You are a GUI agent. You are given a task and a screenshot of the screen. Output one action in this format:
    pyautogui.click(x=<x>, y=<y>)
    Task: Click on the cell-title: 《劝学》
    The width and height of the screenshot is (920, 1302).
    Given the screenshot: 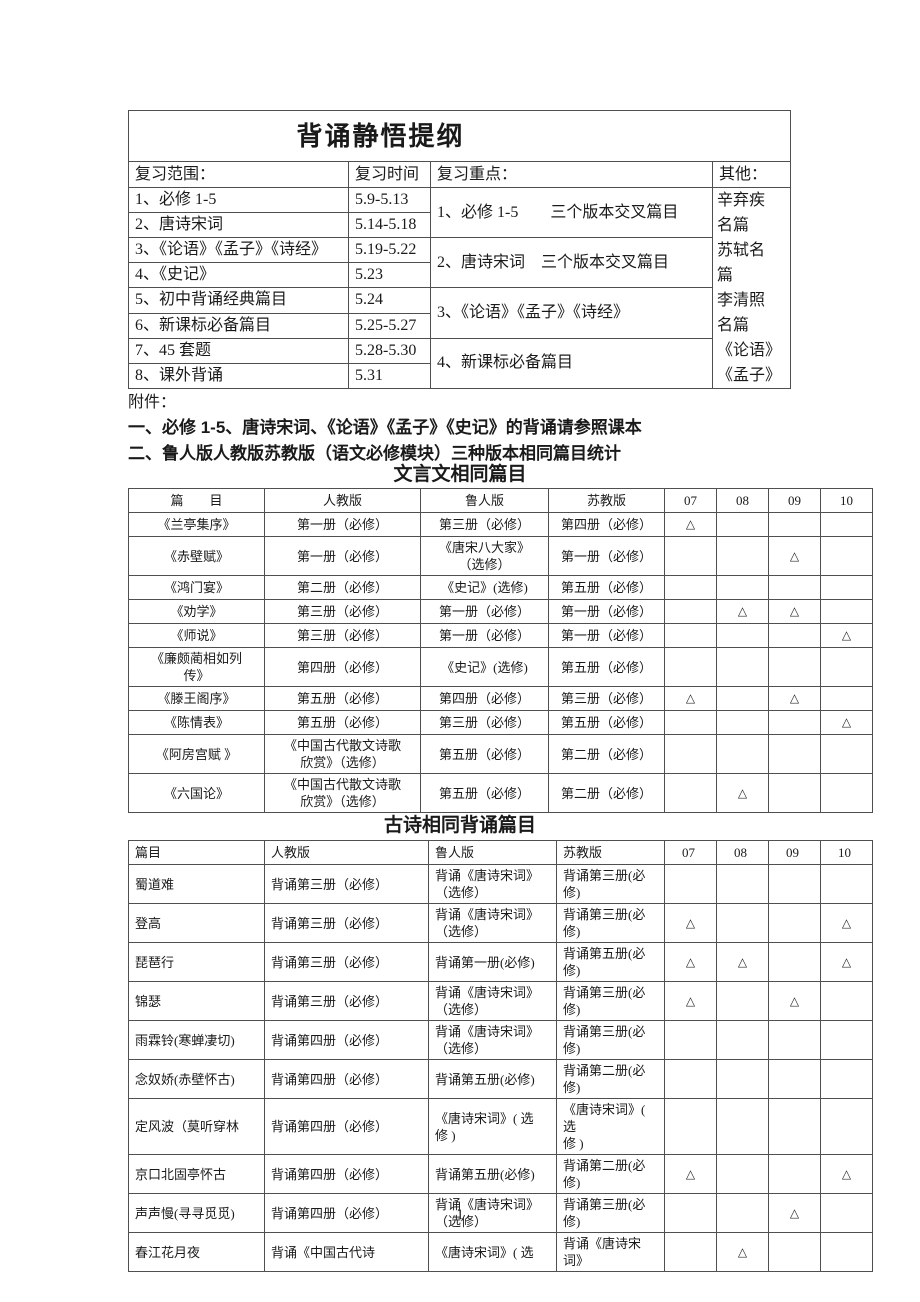 What is the action you would take?
    pyautogui.click(x=196, y=611)
    